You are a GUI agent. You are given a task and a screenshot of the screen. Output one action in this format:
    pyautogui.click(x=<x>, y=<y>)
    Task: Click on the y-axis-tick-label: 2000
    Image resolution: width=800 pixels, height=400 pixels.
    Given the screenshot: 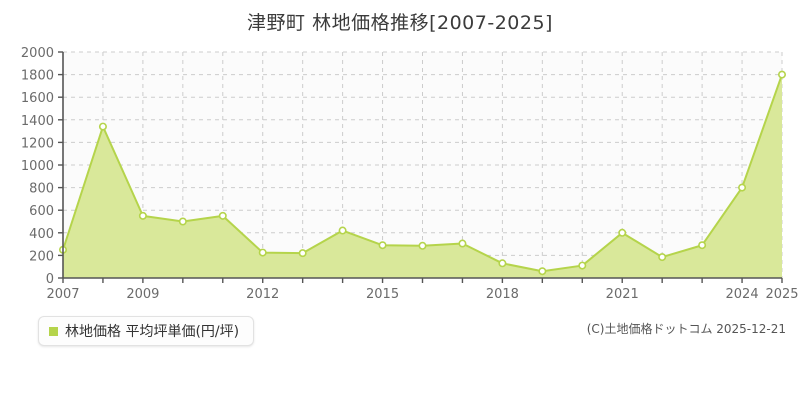 What is the action you would take?
    pyautogui.click(x=37, y=53)
    